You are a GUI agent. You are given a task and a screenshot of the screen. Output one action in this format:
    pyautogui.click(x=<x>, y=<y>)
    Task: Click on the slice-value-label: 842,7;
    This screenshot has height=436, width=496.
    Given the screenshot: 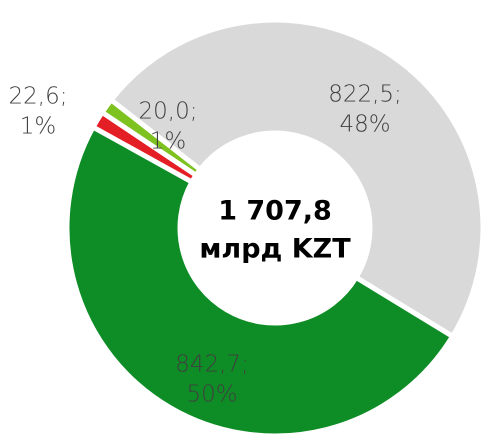 What is the action you would take?
    pyautogui.click(x=212, y=365)
    